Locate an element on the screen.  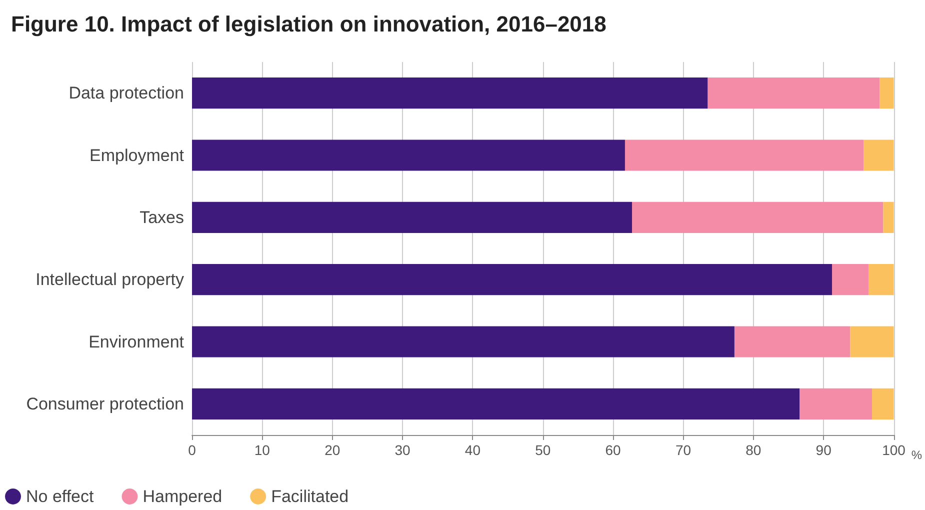
x-tick-label: 10 is located at coordinates (262, 450).